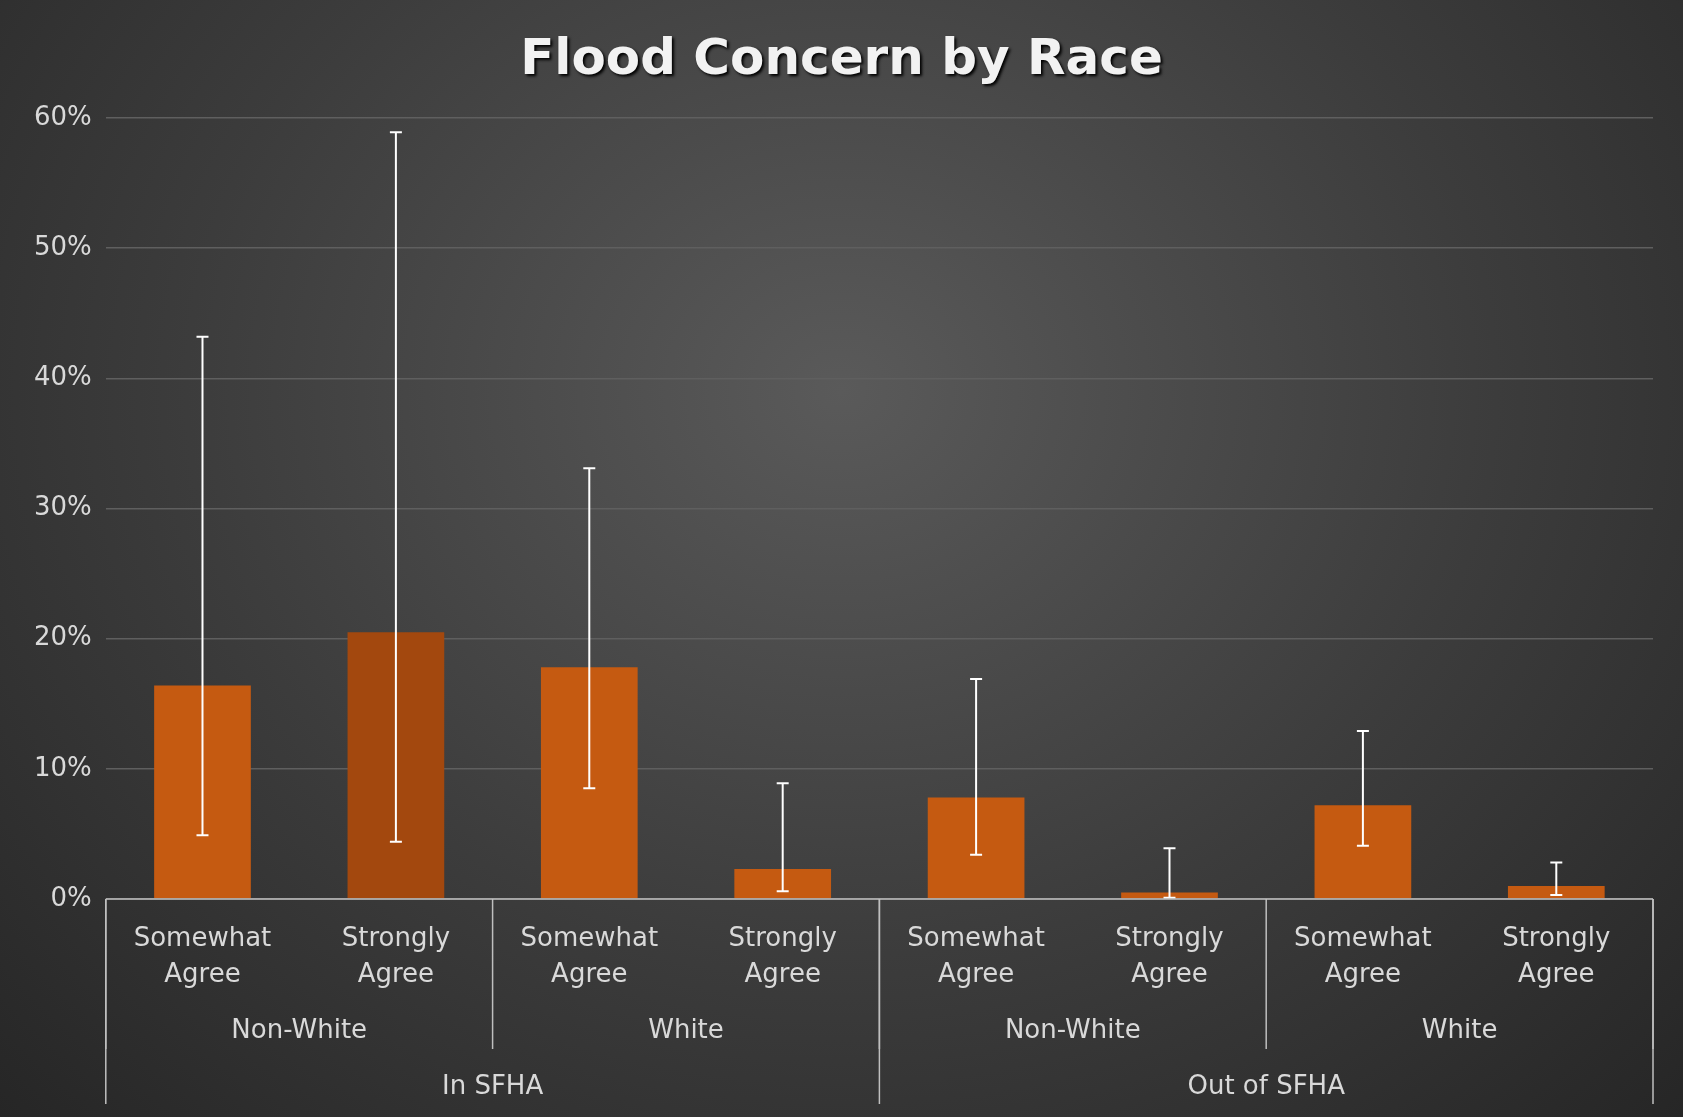 This screenshot has width=1683, height=1117. What do you see at coordinates (62, 506) in the screenshot?
I see `y-tick-label: 30%` at bounding box center [62, 506].